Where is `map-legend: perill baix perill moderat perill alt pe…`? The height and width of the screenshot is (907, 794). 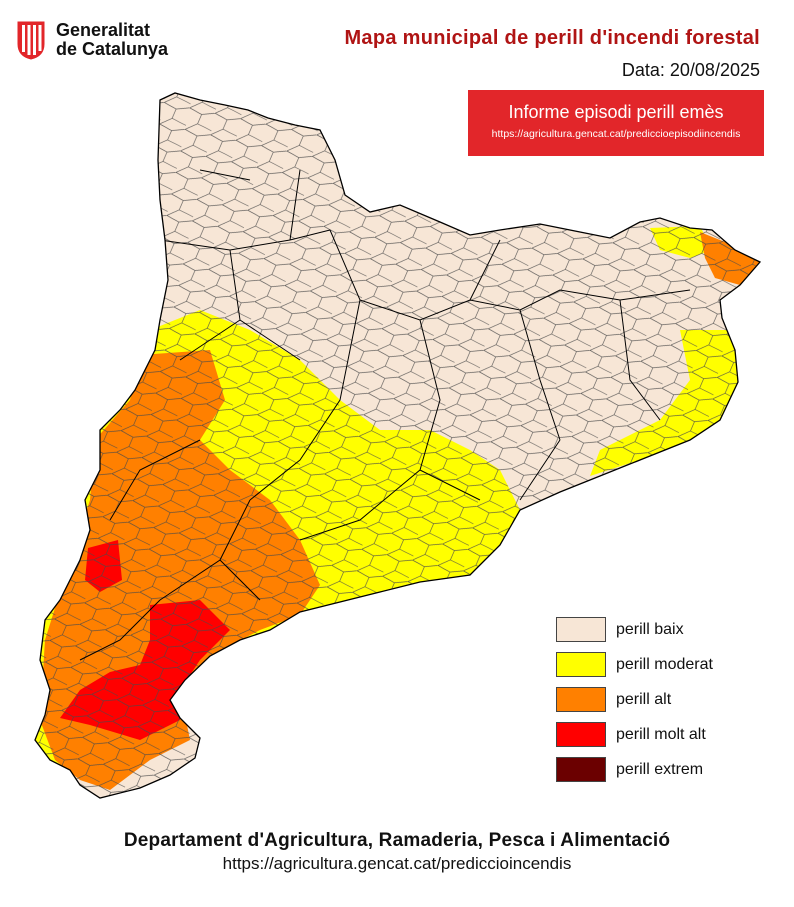
map-legend: perill baix perill moderat perill alt pe… is located at coordinates (634, 699).